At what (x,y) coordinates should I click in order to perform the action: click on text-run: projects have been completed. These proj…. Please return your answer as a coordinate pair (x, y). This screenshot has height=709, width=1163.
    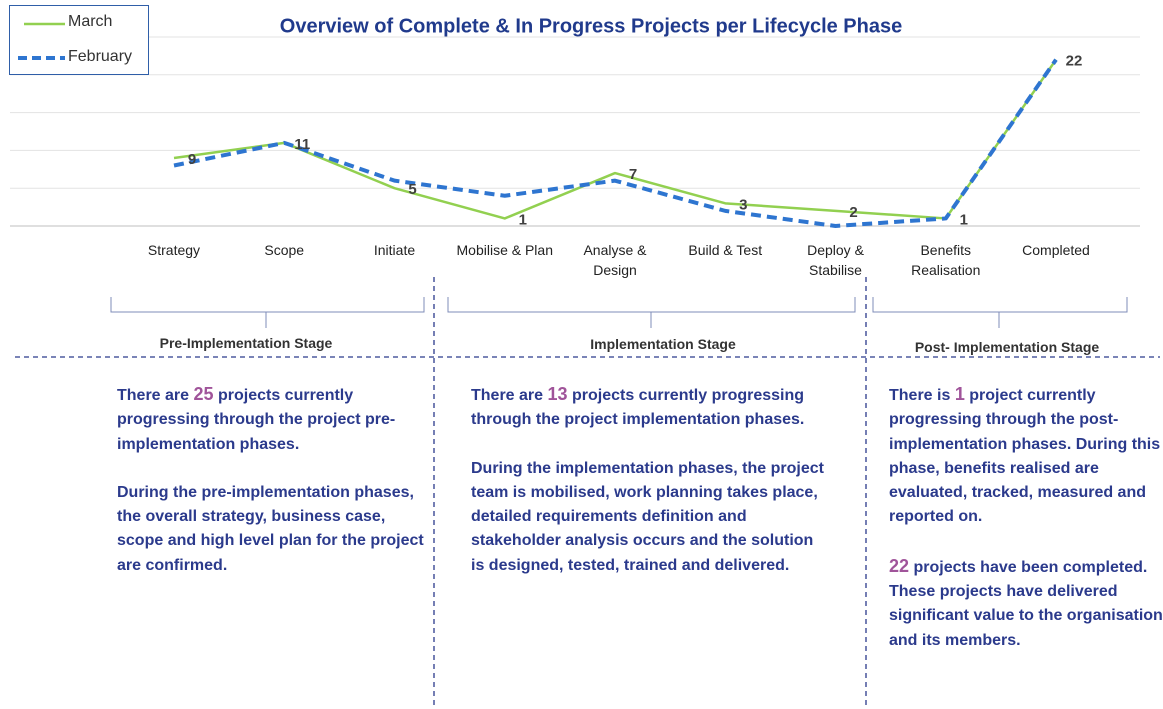
    Looking at the image, I should click on (1026, 603).